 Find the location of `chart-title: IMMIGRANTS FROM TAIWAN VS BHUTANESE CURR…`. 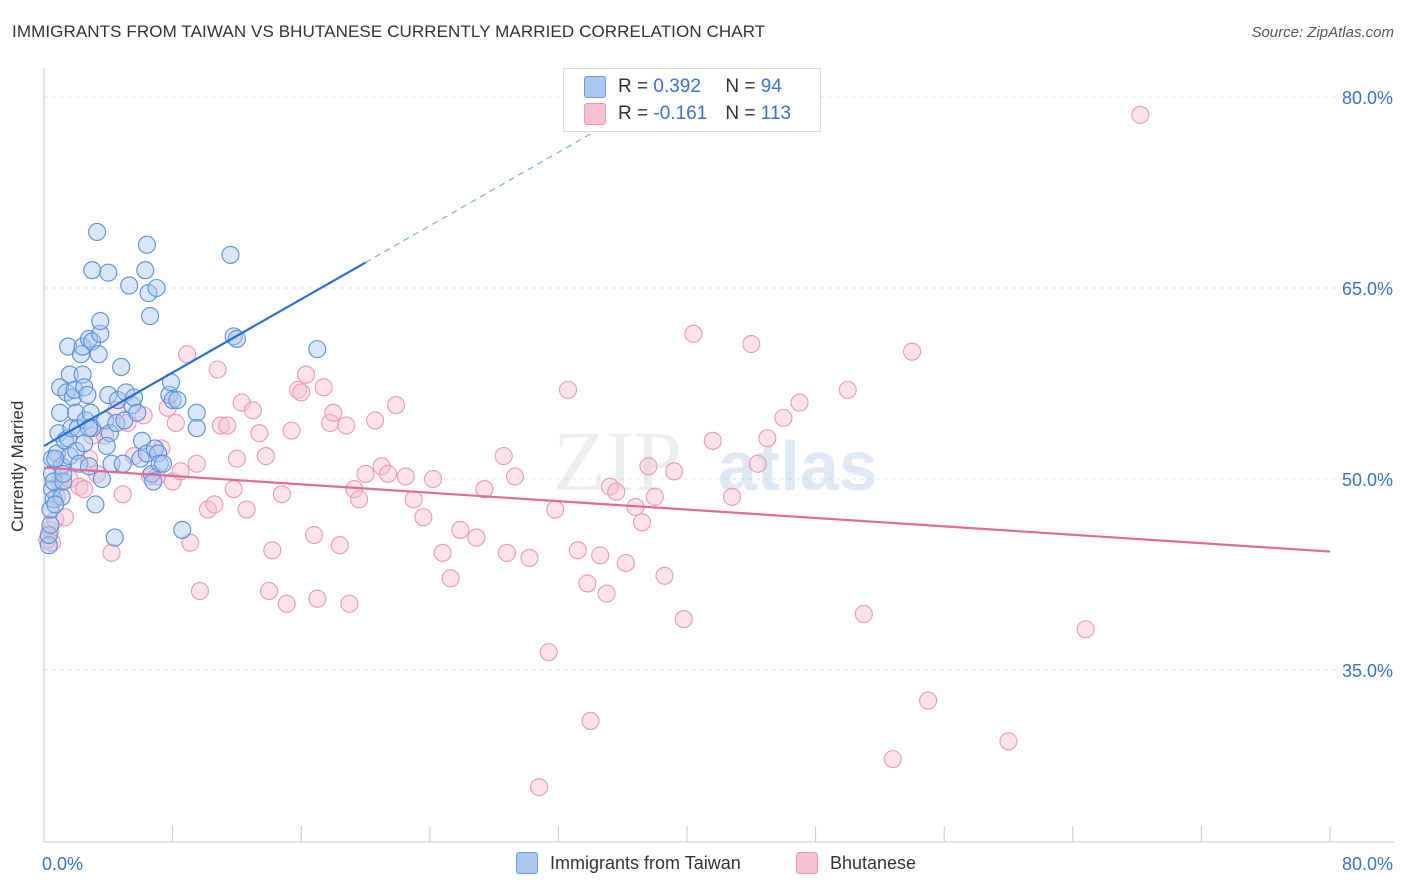

chart-title: IMMIGRANTS FROM TAIWAN VS BHUTANESE CURR… is located at coordinates (389, 31).